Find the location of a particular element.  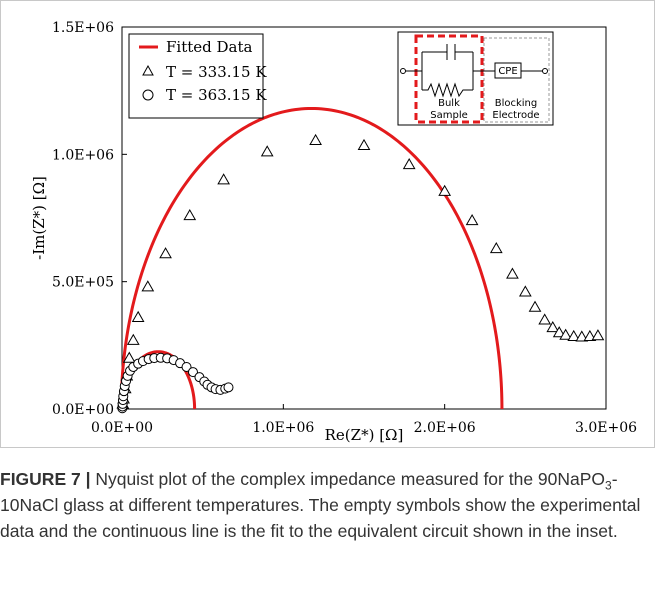

legend: Fitted Data T = 333.15 K T = 363.15 K is located at coordinates (197, 76).